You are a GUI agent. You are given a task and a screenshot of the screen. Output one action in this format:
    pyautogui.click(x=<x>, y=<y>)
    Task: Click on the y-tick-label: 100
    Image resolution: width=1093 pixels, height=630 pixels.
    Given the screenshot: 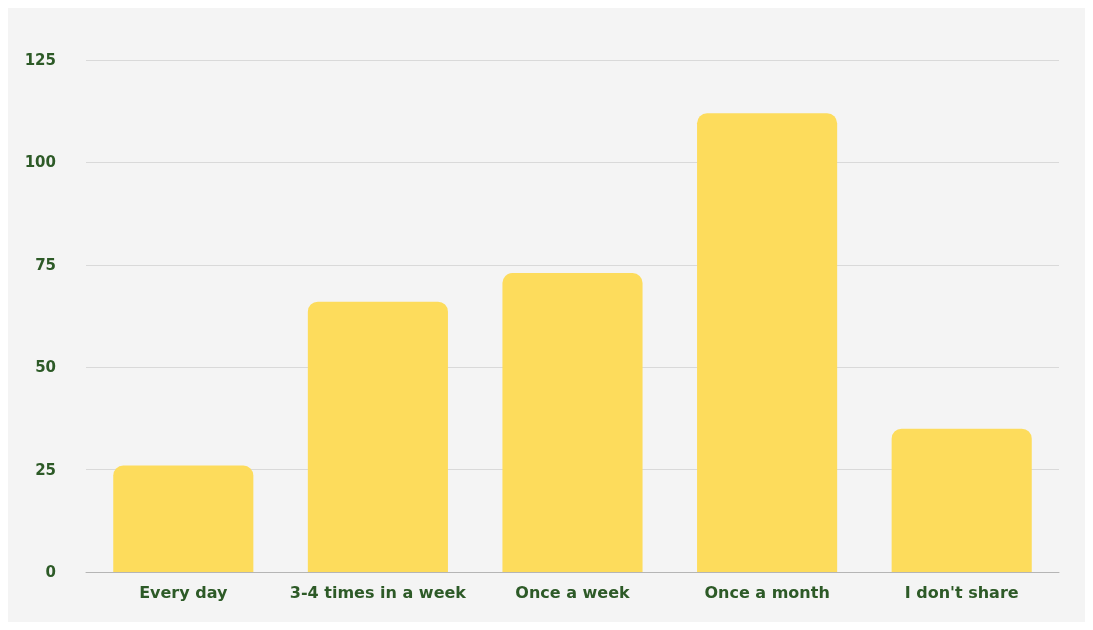 What is the action you would take?
    pyautogui.click(x=40, y=162)
    